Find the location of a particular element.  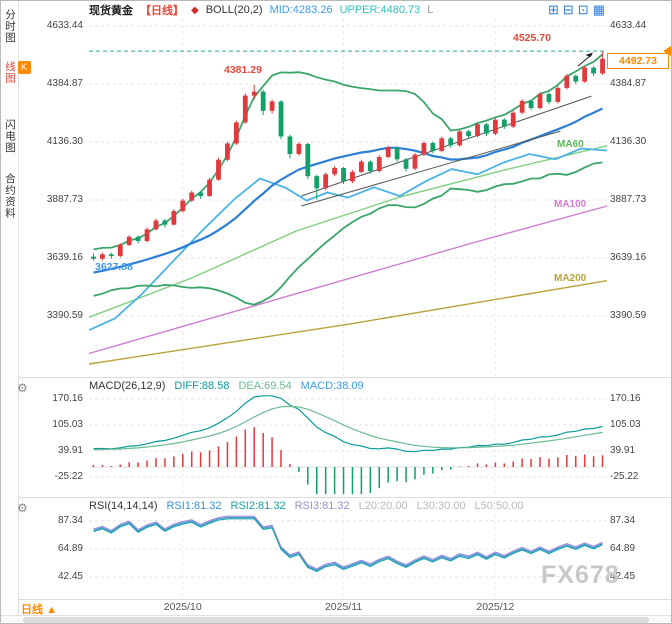

rsi-settings-gear-icon: ⚙ is located at coordinates (22, 508).